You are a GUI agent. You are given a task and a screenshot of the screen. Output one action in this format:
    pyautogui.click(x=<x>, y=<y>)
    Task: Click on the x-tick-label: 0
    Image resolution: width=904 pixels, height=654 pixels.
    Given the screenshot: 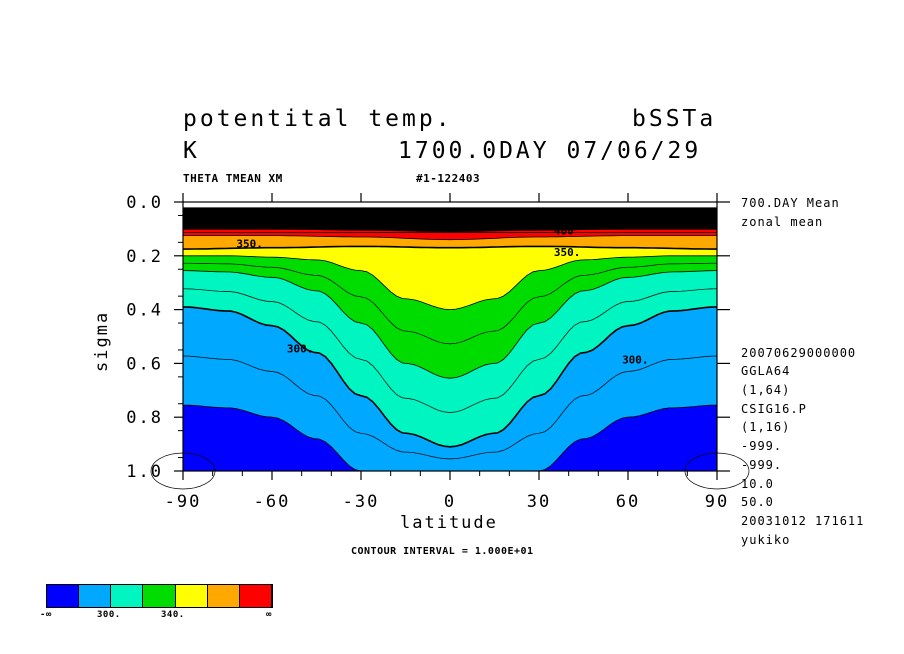 What is the action you would take?
    pyautogui.click(x=450, y=502)
    